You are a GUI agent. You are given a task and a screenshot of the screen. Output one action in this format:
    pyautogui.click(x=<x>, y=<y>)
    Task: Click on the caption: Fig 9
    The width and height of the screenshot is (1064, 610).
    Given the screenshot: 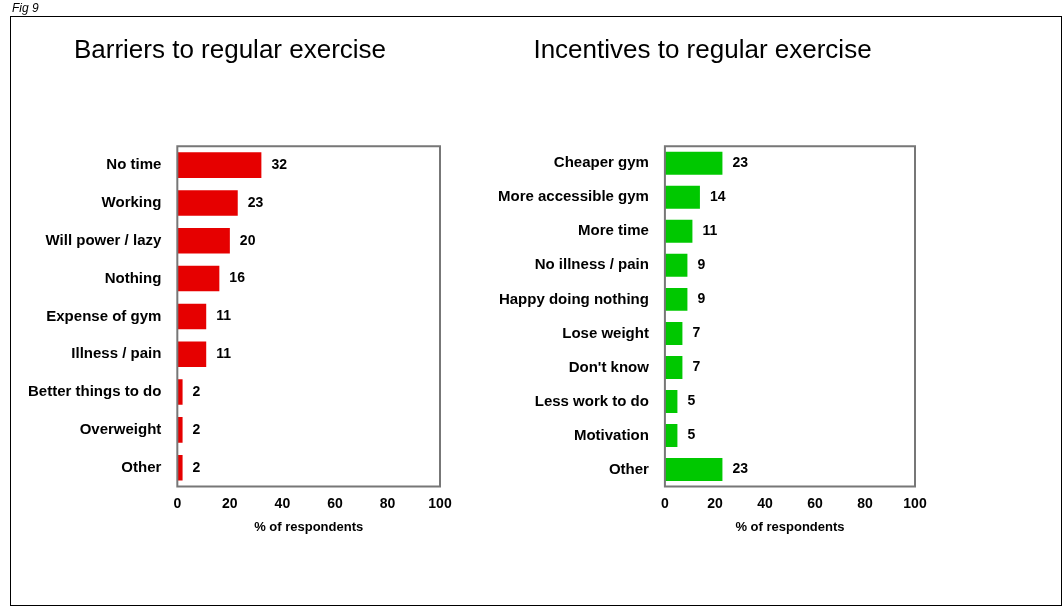 What is the action you would take?
    pyautogui.click(x=25, y=8)
    